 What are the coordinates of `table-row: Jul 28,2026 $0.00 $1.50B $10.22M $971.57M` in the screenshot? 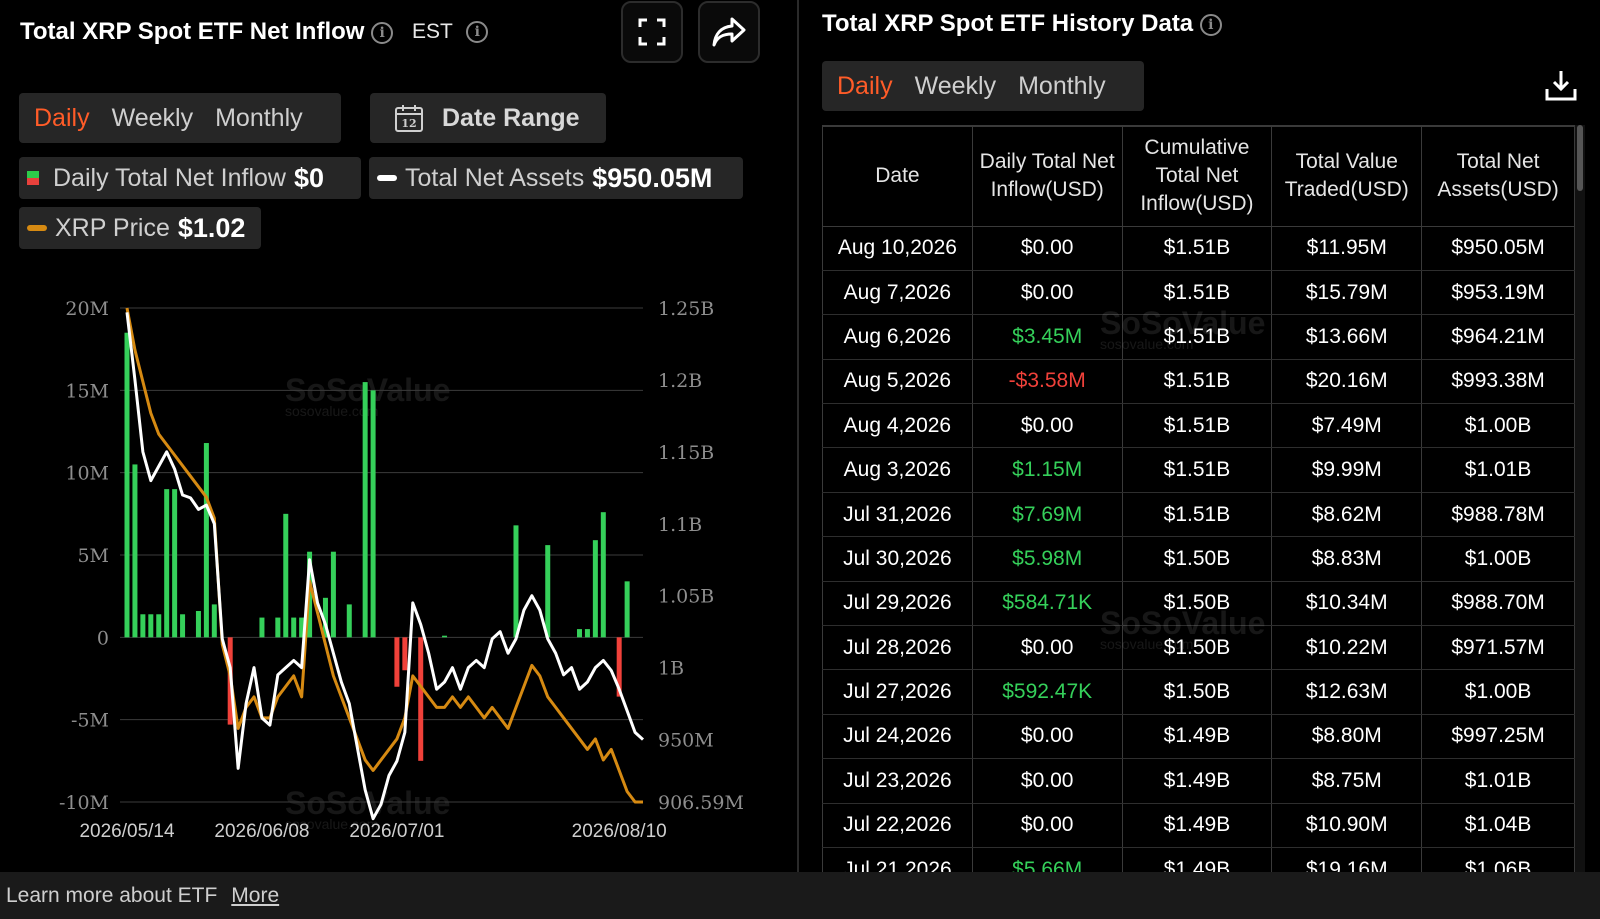 It's located at (1198, 648).